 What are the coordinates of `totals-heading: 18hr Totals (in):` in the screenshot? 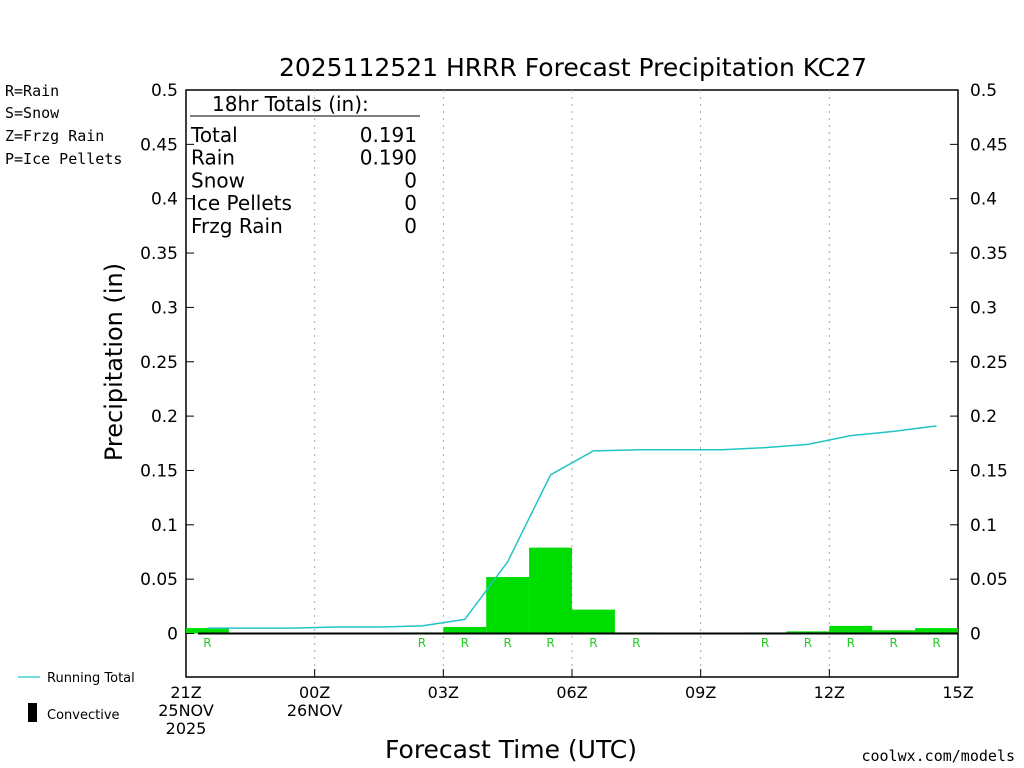 It's located at (290, 104).